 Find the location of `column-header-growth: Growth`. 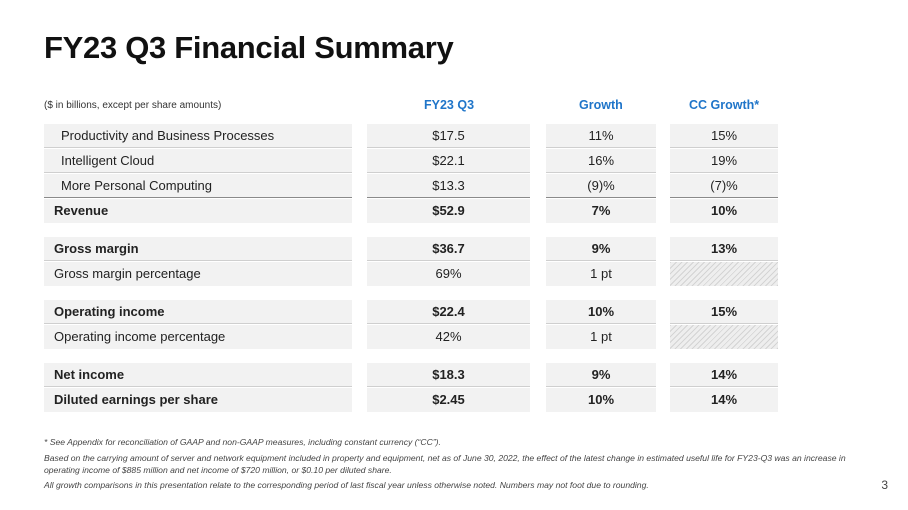

column-header-growth: Growth is located at coordinates (601, 105).